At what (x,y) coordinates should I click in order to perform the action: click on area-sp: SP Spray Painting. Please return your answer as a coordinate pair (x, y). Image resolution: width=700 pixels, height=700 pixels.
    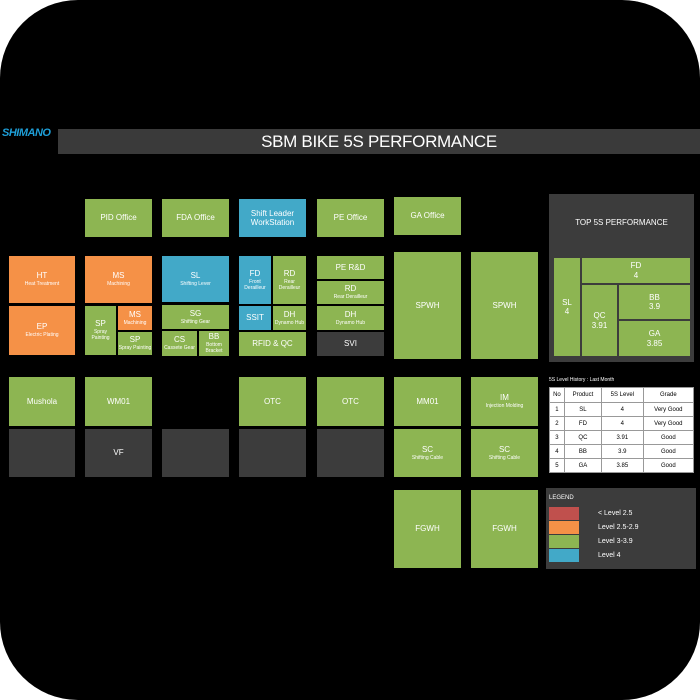
    Looking at the image, I should click on (100, 330).